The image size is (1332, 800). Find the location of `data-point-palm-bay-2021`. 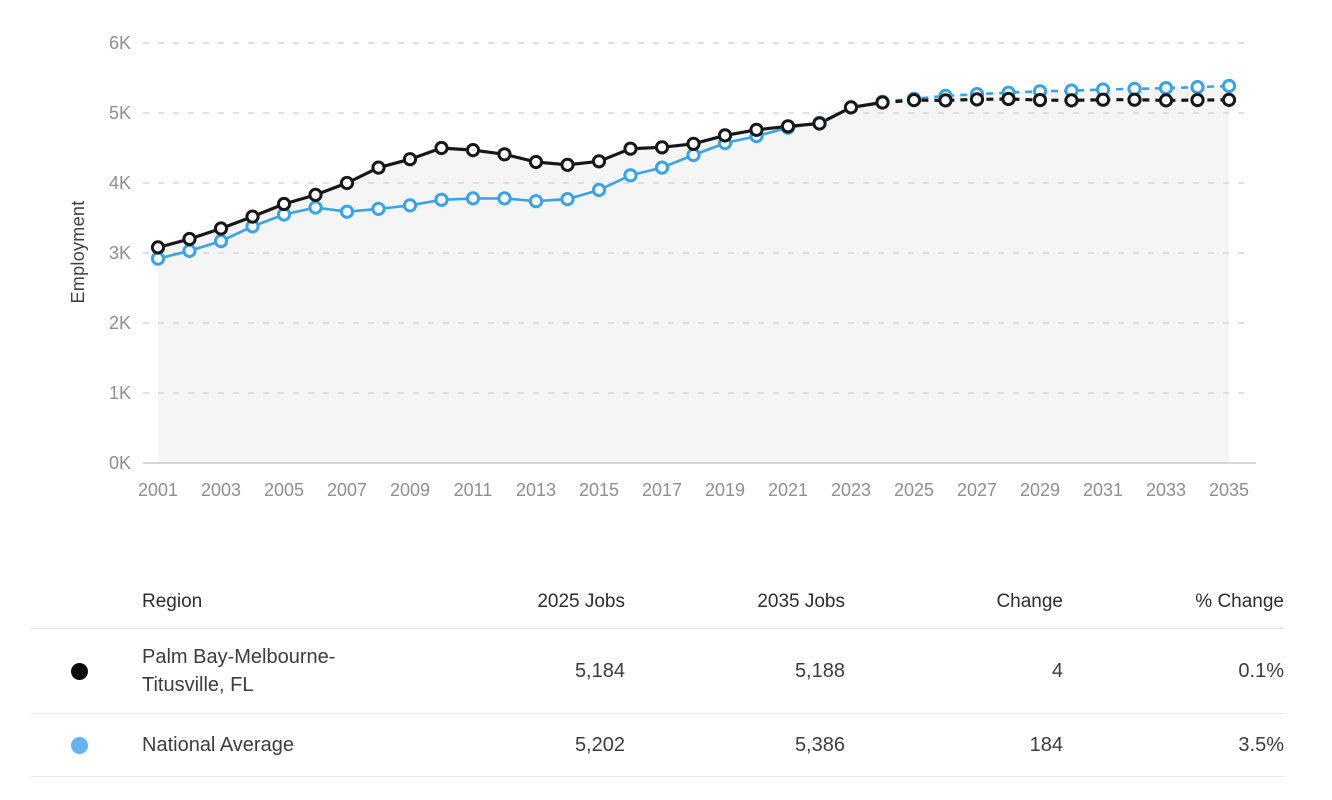

data-point-palm-bay-2021 is located at coordinates (788, 126).